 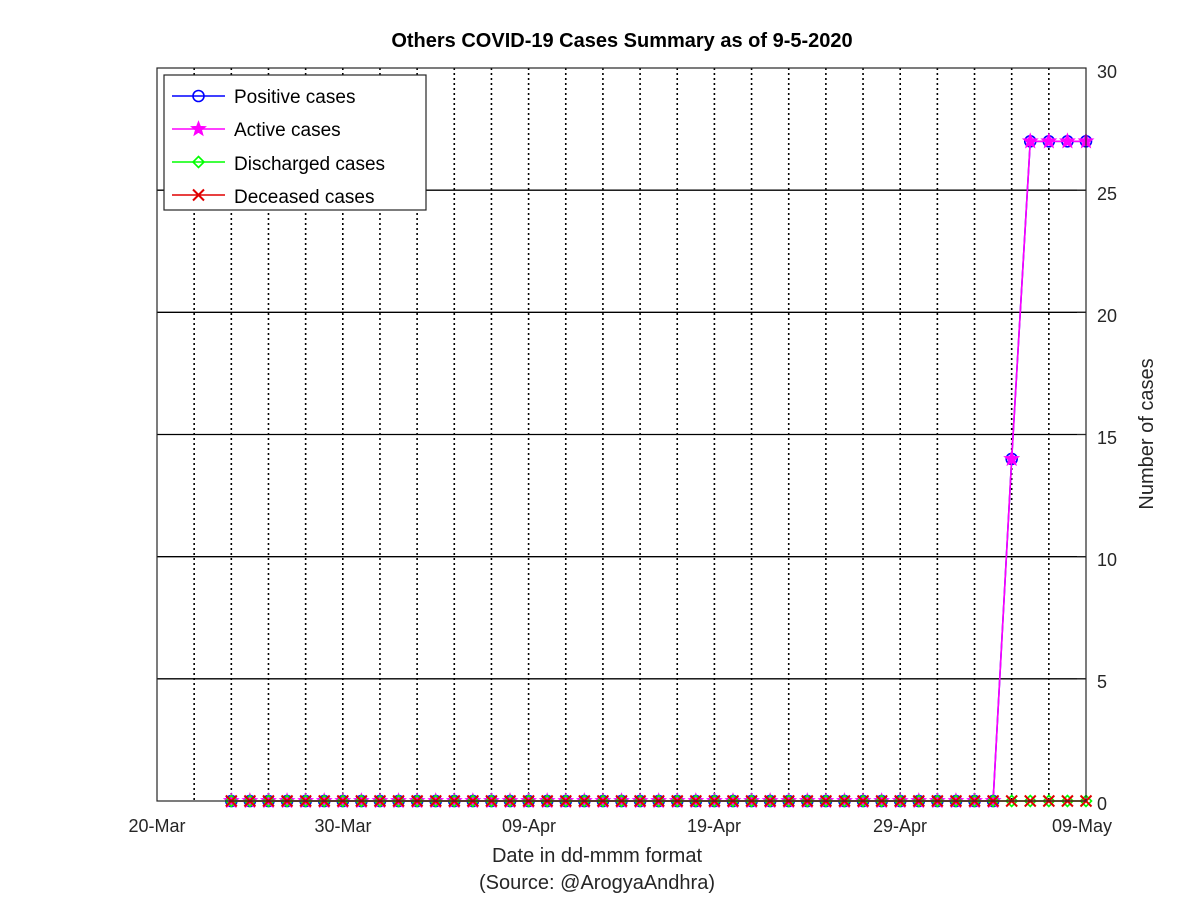 What do you see at coordinates (1102, 682) in the screenshot?
I see `y-tick-label: 5` at bounding box center [1102, 682].